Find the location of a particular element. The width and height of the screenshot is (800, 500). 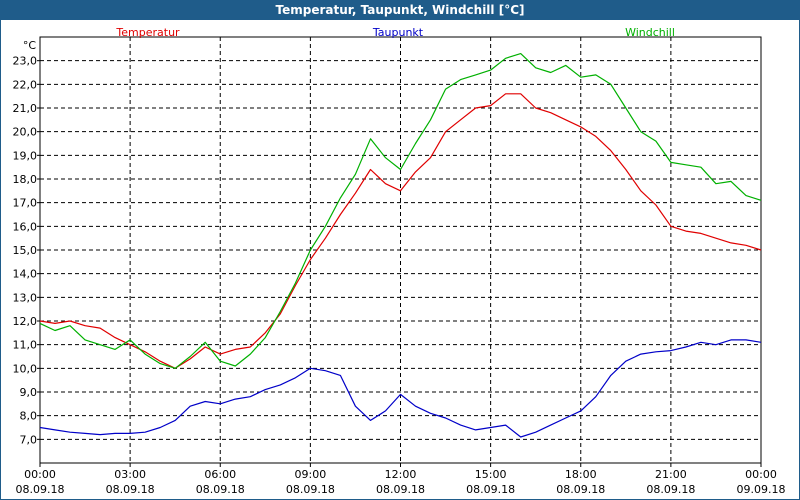

chart-title: Temperatur, Taupunkt, Windchill [°C] is located at coordinates (400, 10).